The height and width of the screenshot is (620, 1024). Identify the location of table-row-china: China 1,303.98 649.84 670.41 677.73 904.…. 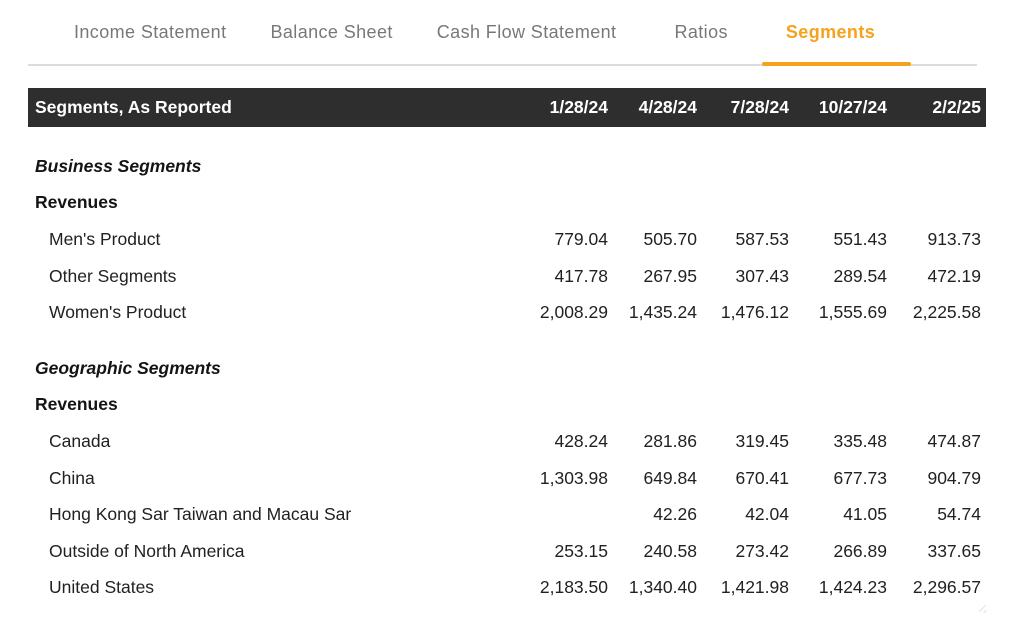
(507, 478).